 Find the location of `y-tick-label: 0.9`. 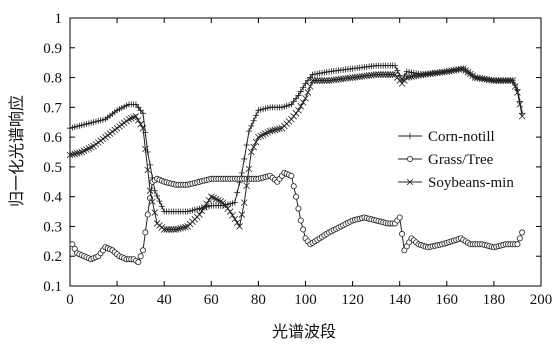

y-tick-label: 0.9 is located at coordinates (52, 49).